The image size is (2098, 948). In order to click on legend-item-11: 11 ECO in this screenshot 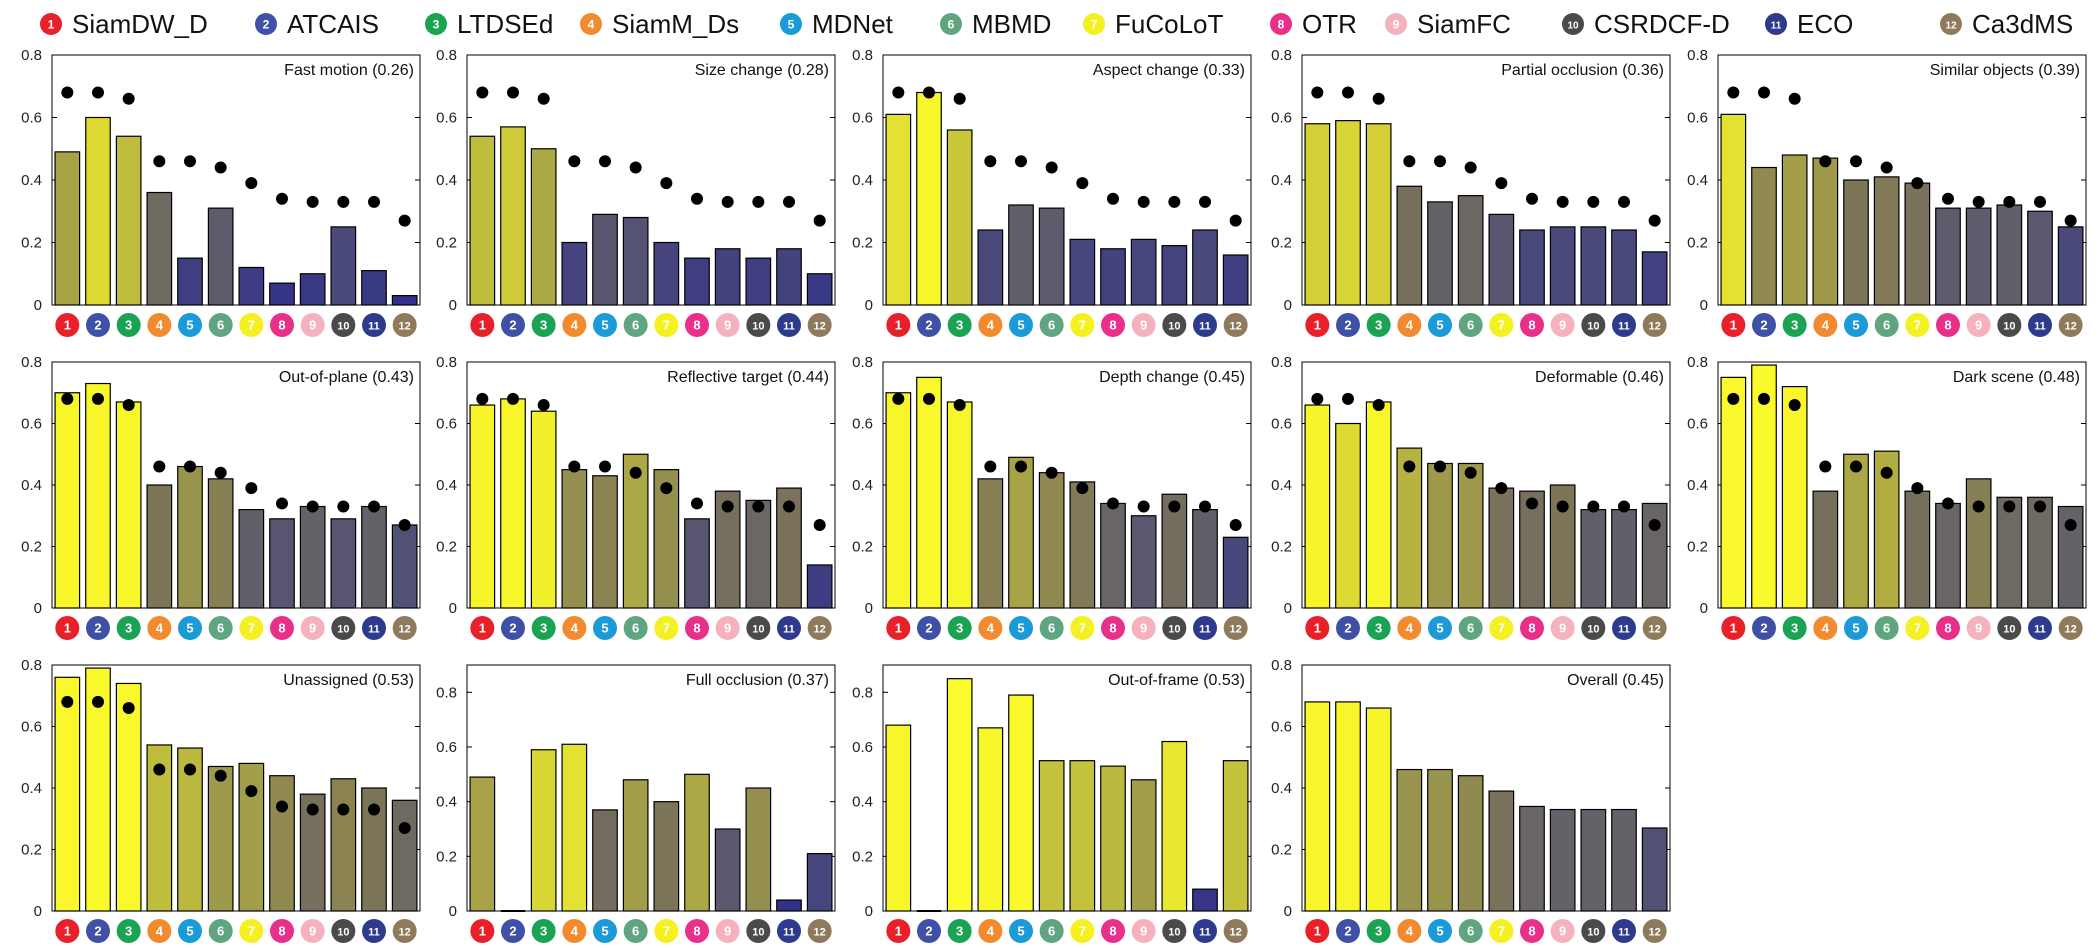, I will do `click(1809, 24)`.